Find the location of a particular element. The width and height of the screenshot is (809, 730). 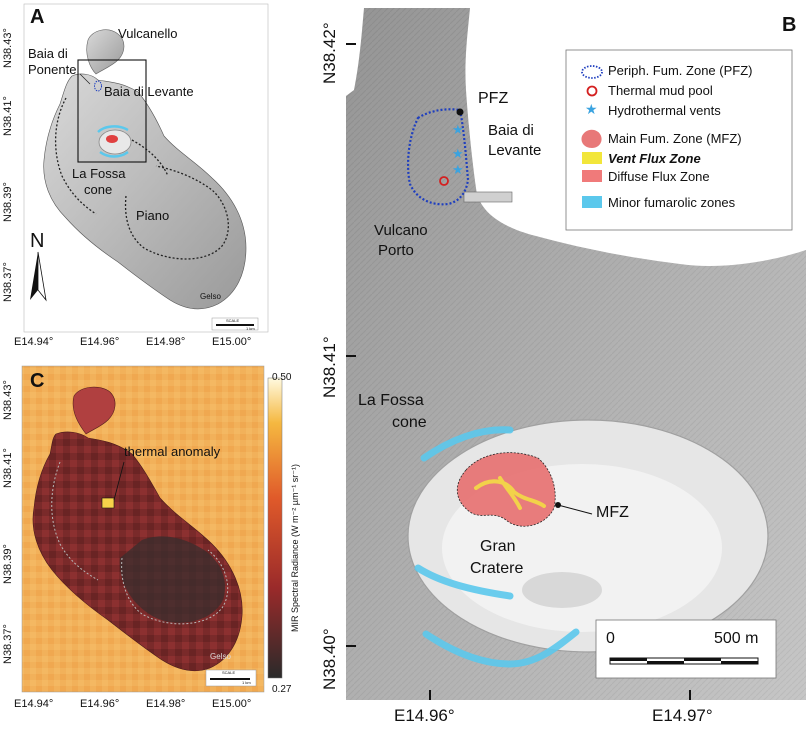

lon-tick-a-2: E14.96° is located at coordinates (100, 342).